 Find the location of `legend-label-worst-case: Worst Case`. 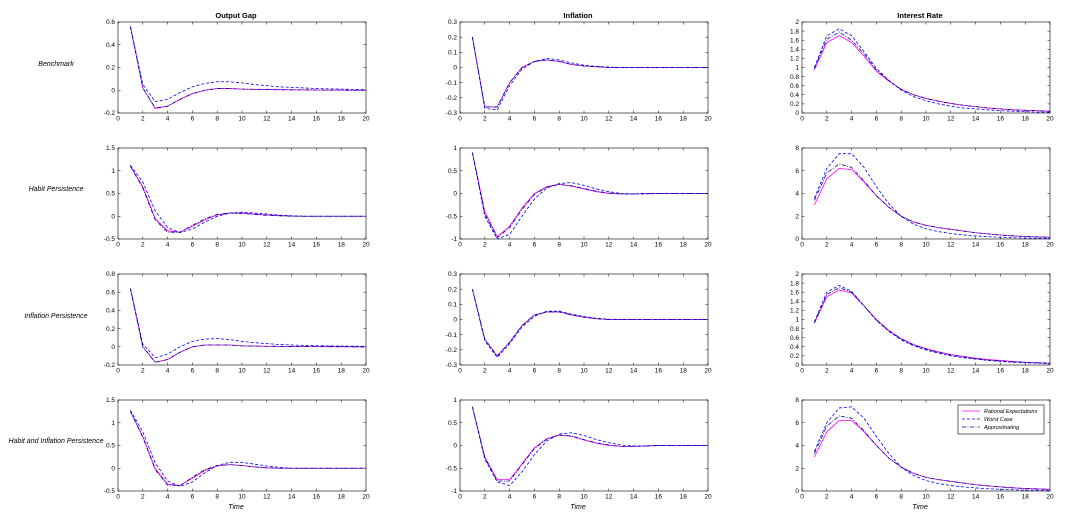

legend-label-worst-case: Worst Case is located at coordinates (998, 420).